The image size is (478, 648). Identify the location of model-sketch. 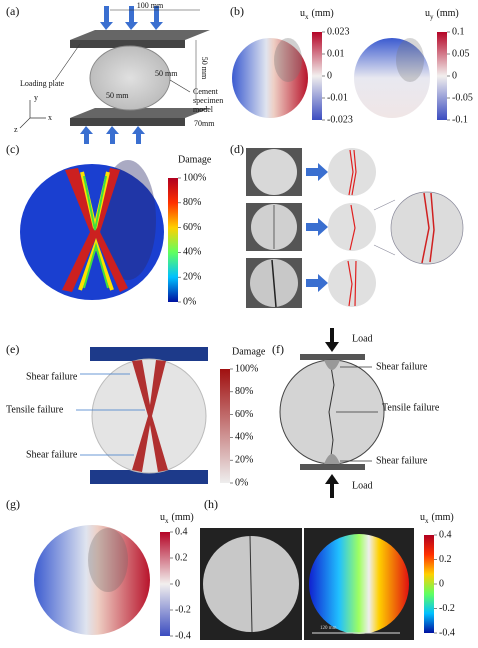
(114, 75).